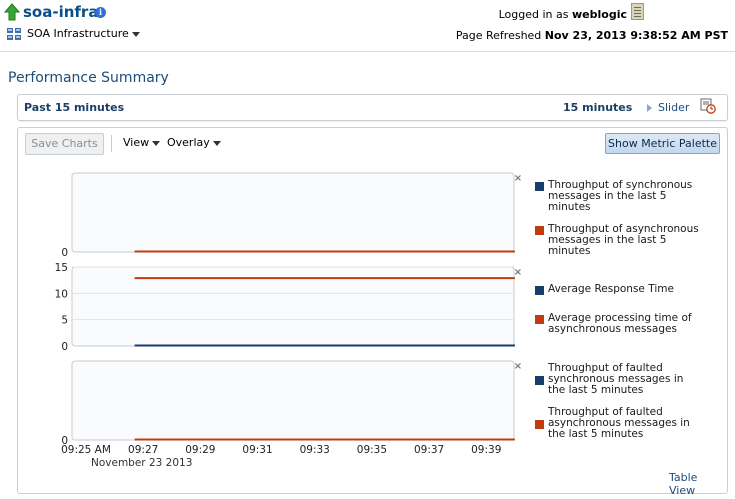 Image resolution: width=735 pixels, height=499 pixels. Describe the element at coordinates (599, 14) in the screenshot. I see `logged-in-user: weblogic` at that location.